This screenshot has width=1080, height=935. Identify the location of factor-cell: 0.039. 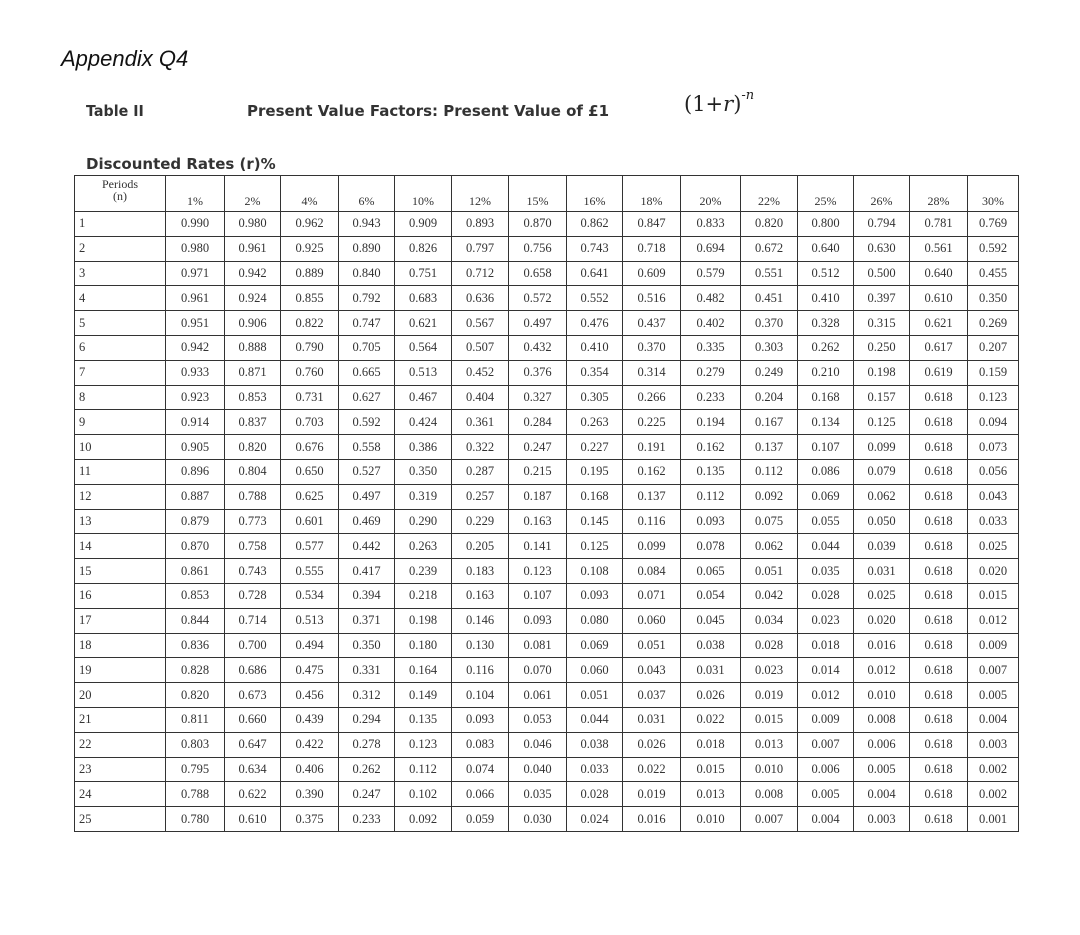
(881, 546).